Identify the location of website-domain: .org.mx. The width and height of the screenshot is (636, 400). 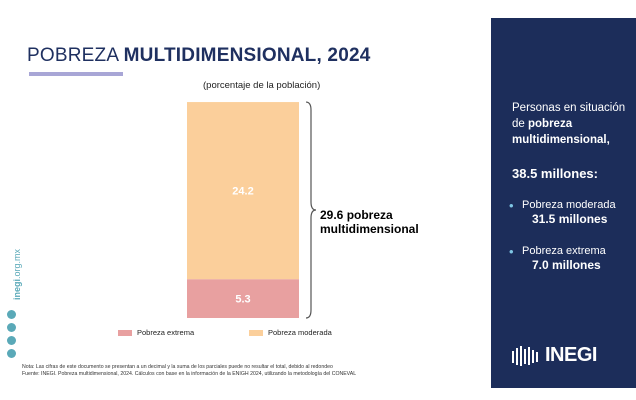
(17, 263).